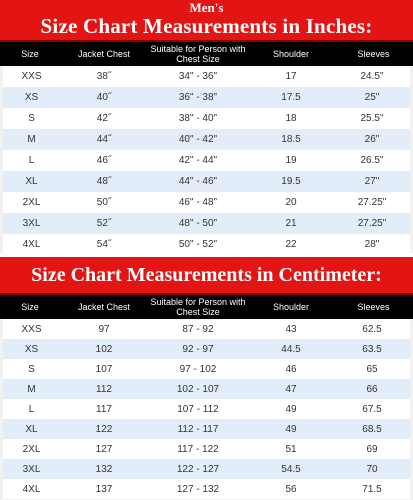 Image resolution: width=413 pixels, height=500 pixels. Describe the element at coordinates (206, 139) in the screenshot. I see `table-row: M 44˝ 40" - 42" 18.5 26"` at that location.